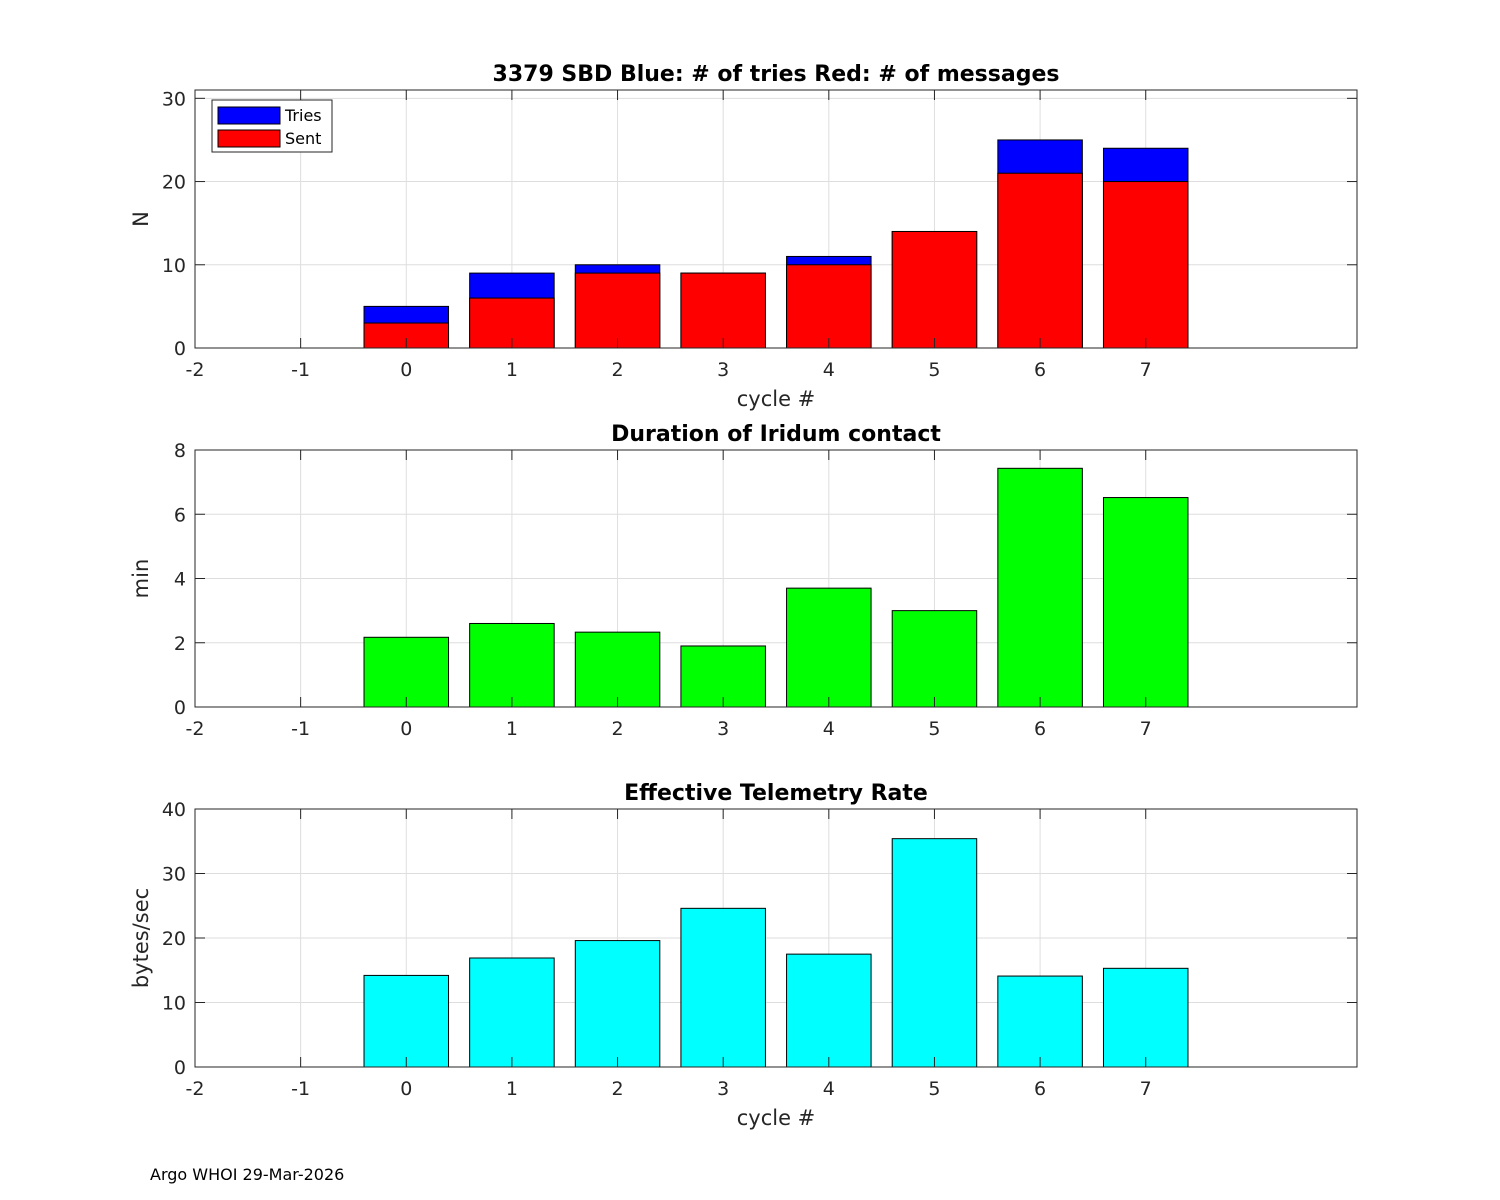 The width and height of the screenshot is (1500, 1200). What do you see at coordinates (180, 451) in the screenshot?
I see `y-tick-label: 8` at bounding box center [180, 451].